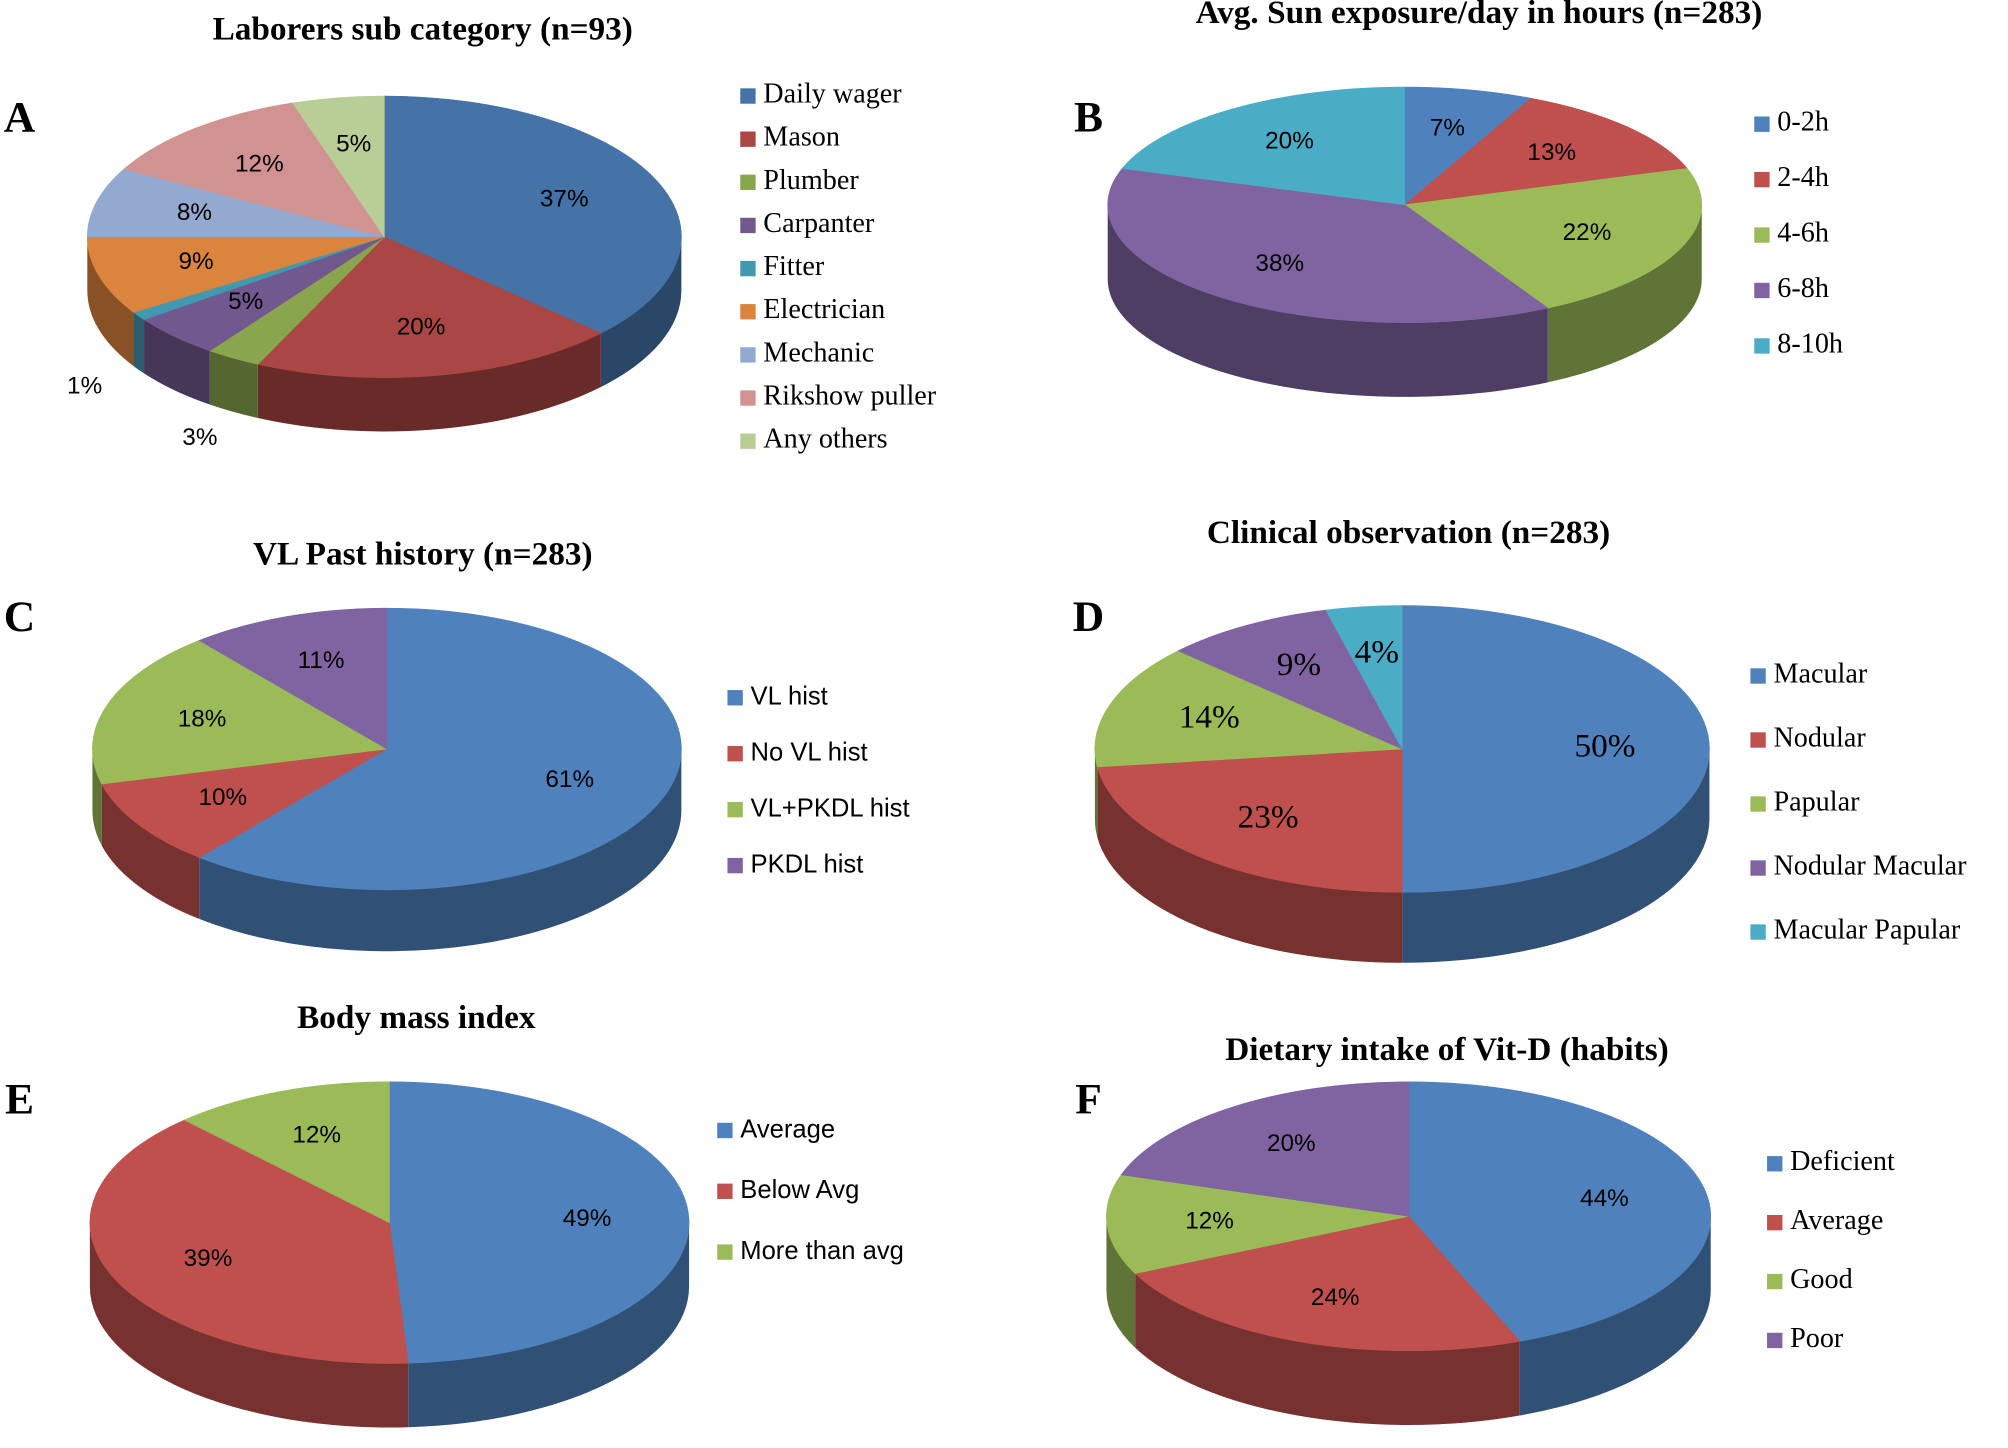 This screenshot has width=2008, height=1448. I want to click on legend-label: Nodular, so click(1819, 737).